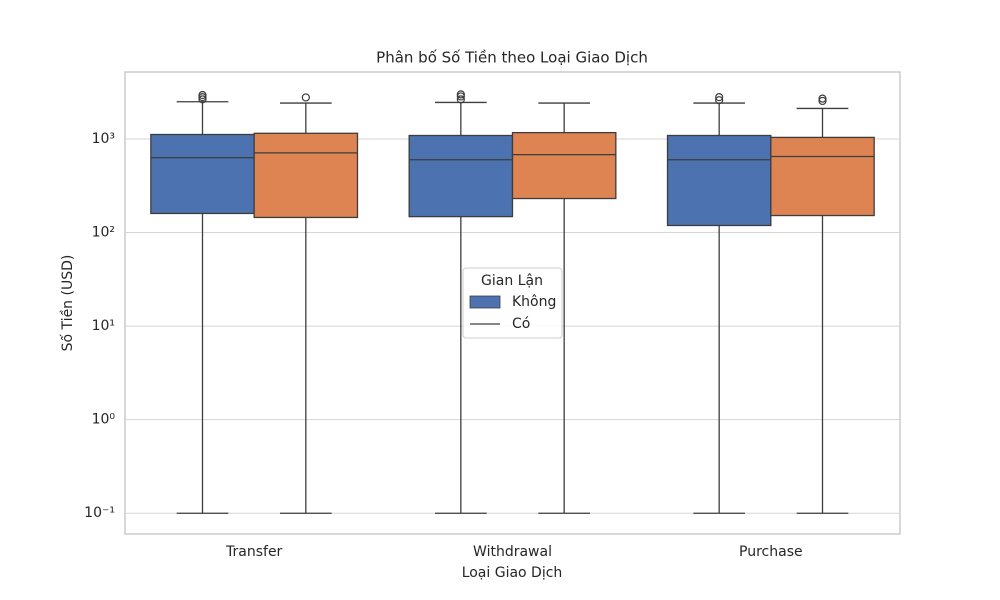 This screenshot has width=1000, height=600. Describe the element at coordinates (67, 303) in the screenshot. I see `y-axis-label: Số Tiền (USD)` at that location.